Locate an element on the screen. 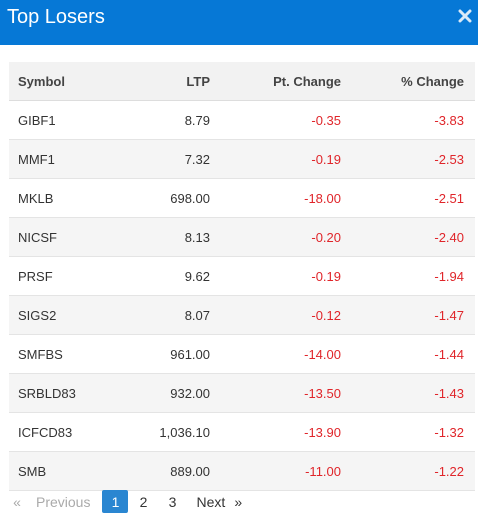 Image resolution: width=478 pixels, height=531 pixels. ltp-cell: 8.13 is located at coordinates (197, 237).